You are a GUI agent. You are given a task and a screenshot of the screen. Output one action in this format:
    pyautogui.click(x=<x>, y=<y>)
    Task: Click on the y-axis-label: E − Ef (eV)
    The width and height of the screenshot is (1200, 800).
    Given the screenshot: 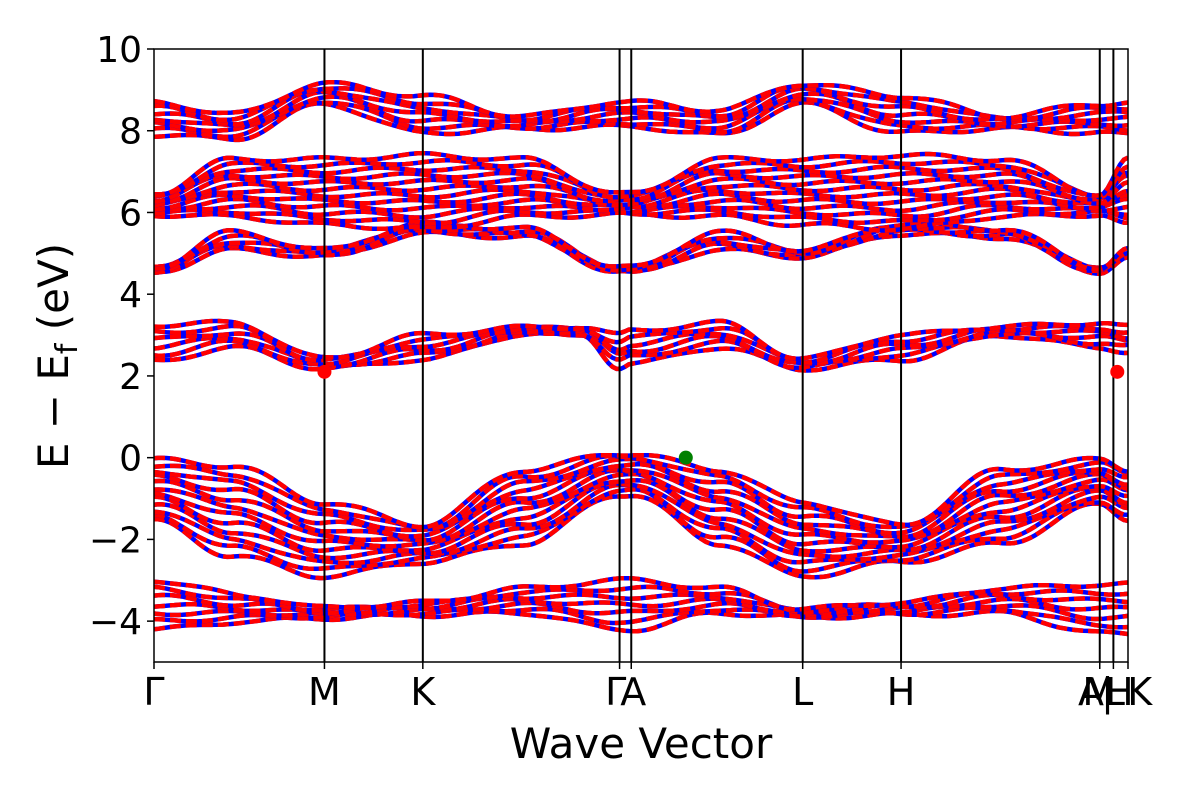 What is the action you would take?
    pyautogui.click(x=57, y=356)
    